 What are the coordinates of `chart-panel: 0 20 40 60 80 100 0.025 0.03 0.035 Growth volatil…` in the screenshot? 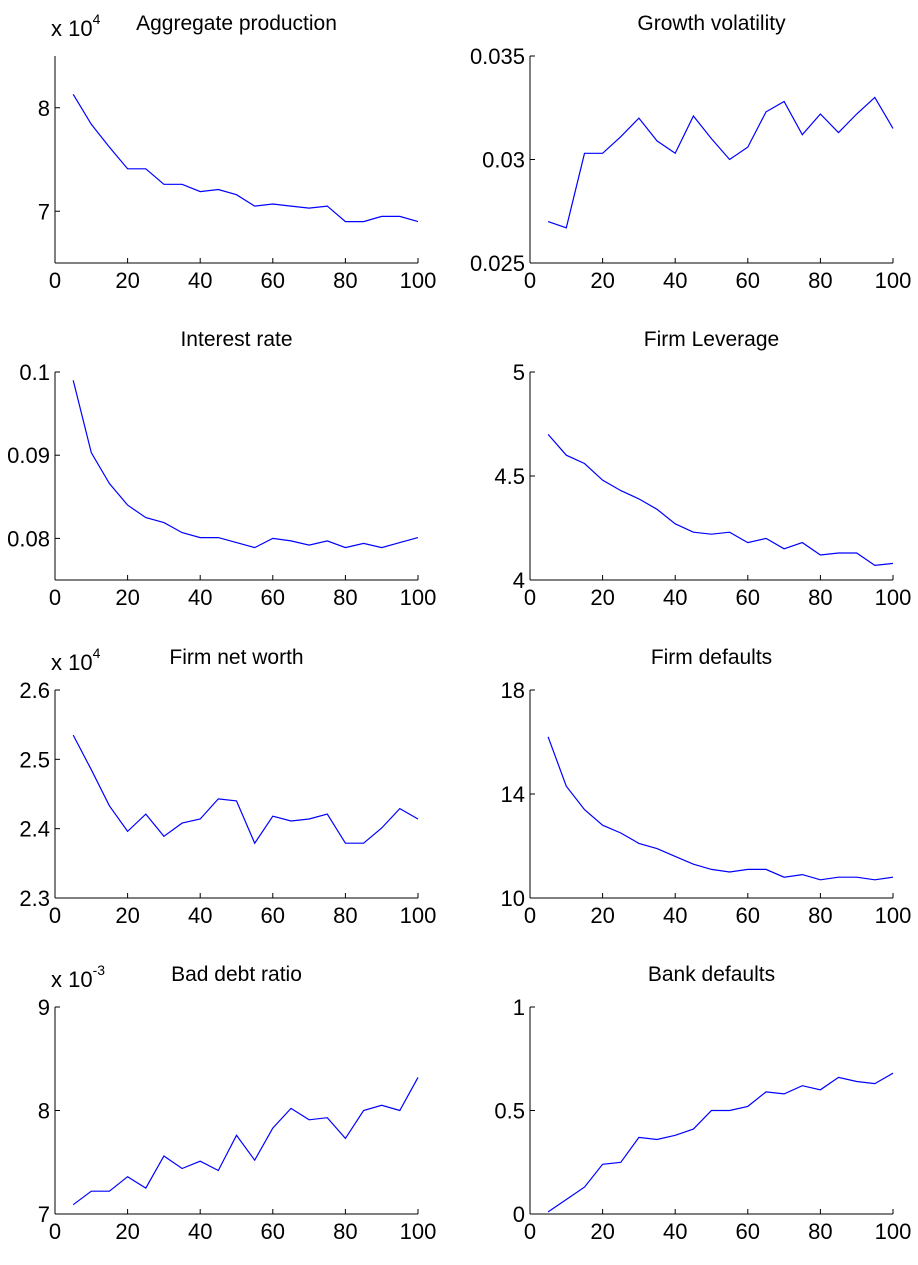 It's located at (690, 152).